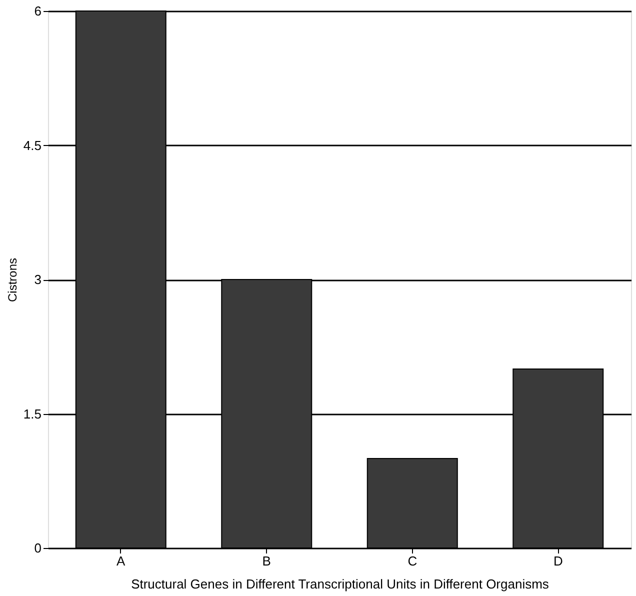  What do you see at coordinates (38, 548) in the screenshot?
I see `y-tick-label: 0` at bounding box center [38, 548].